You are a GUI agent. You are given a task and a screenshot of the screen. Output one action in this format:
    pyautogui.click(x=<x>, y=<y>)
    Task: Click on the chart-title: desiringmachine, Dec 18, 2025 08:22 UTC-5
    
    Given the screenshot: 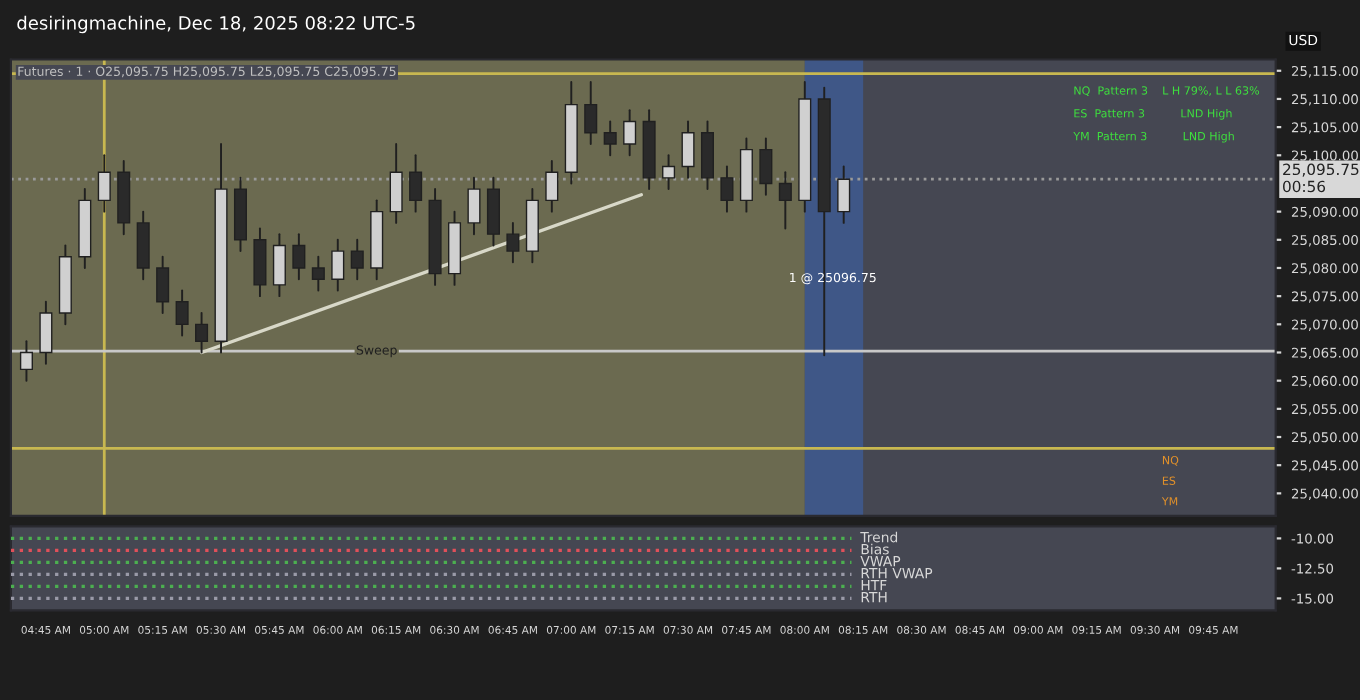 What is the action you would take?
    pyautogui.click(x=216, y=24)
    